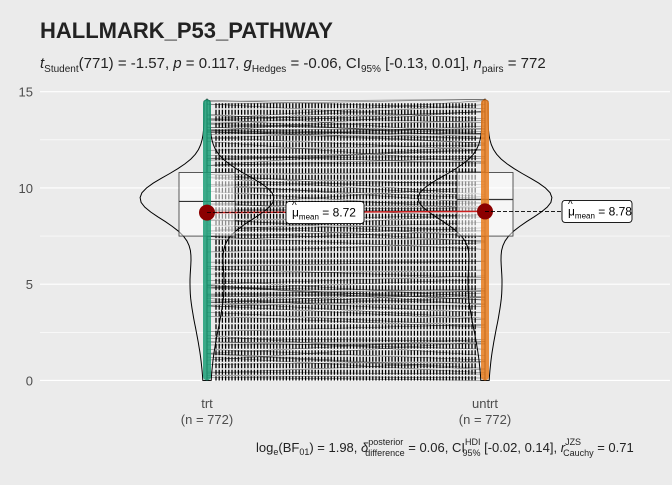  What do you see at coordinates (573, 442) in the screenshot?
I see `r-sup: JZS` at bounding box center [573, 442].